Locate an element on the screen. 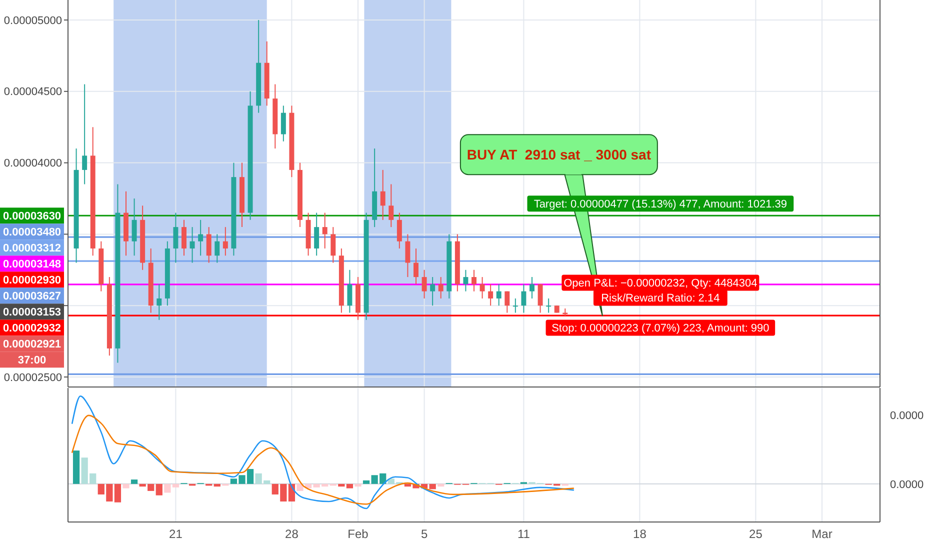 The height and width of the screenshot is (550, 932). x-tick-label: 21 is located at coordinates (176, 534).